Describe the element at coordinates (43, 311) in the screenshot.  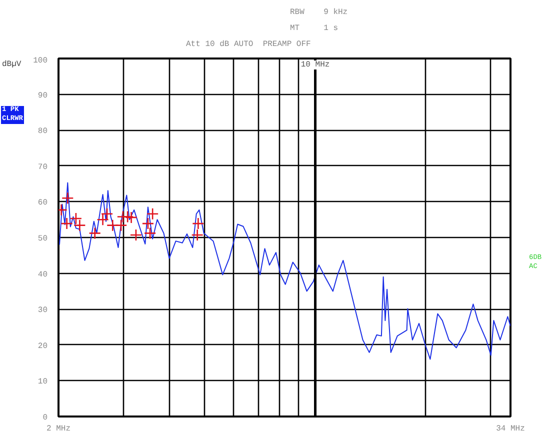
I see `y-tick-label: 30` at that location.